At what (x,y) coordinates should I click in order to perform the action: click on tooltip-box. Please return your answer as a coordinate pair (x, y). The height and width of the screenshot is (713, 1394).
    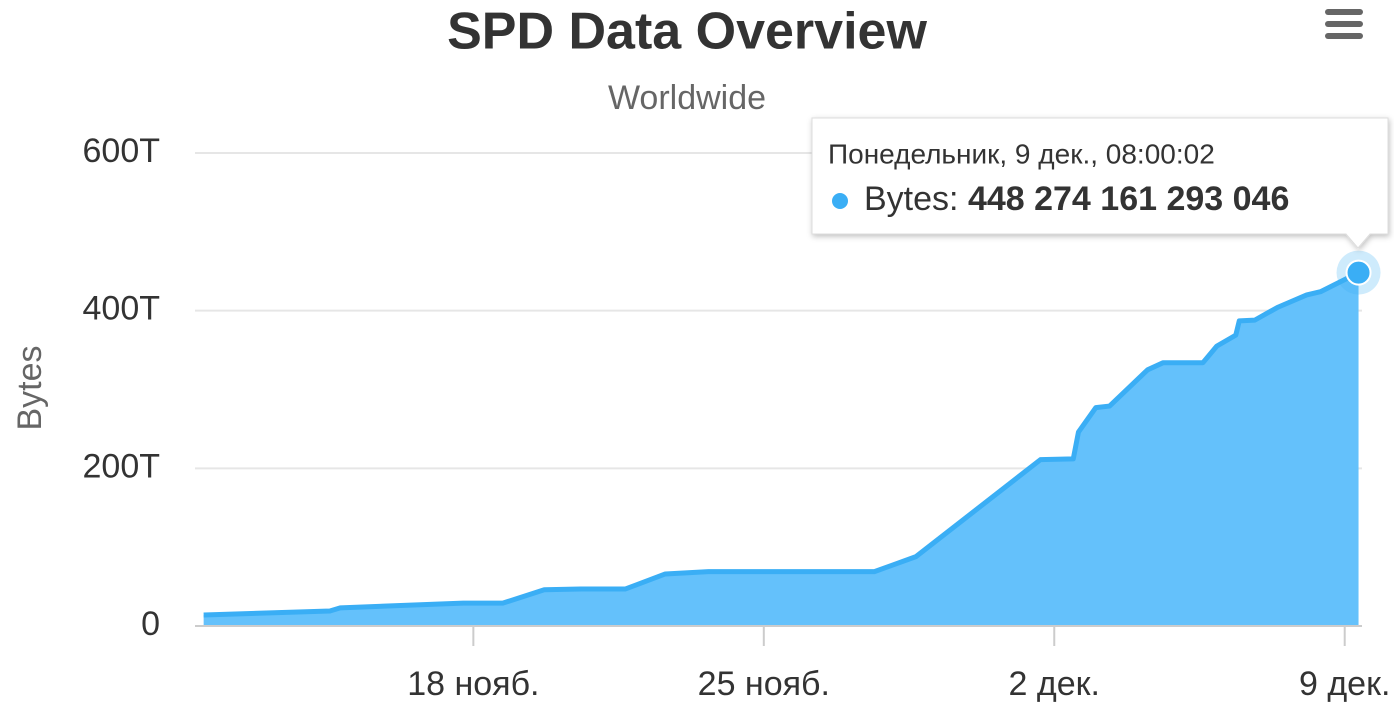
    Looking at the image, I should click on (1100, 183).